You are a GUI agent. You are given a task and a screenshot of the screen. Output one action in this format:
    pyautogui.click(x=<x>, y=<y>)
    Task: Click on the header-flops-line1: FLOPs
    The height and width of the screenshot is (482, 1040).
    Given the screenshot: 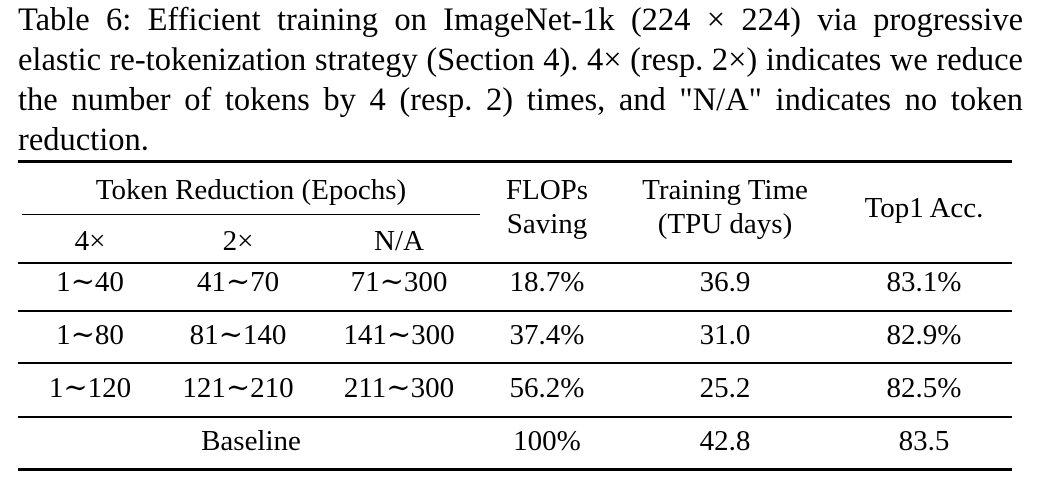 What is the action you would take?
    pyautogui.click(x=547, y=190)
    